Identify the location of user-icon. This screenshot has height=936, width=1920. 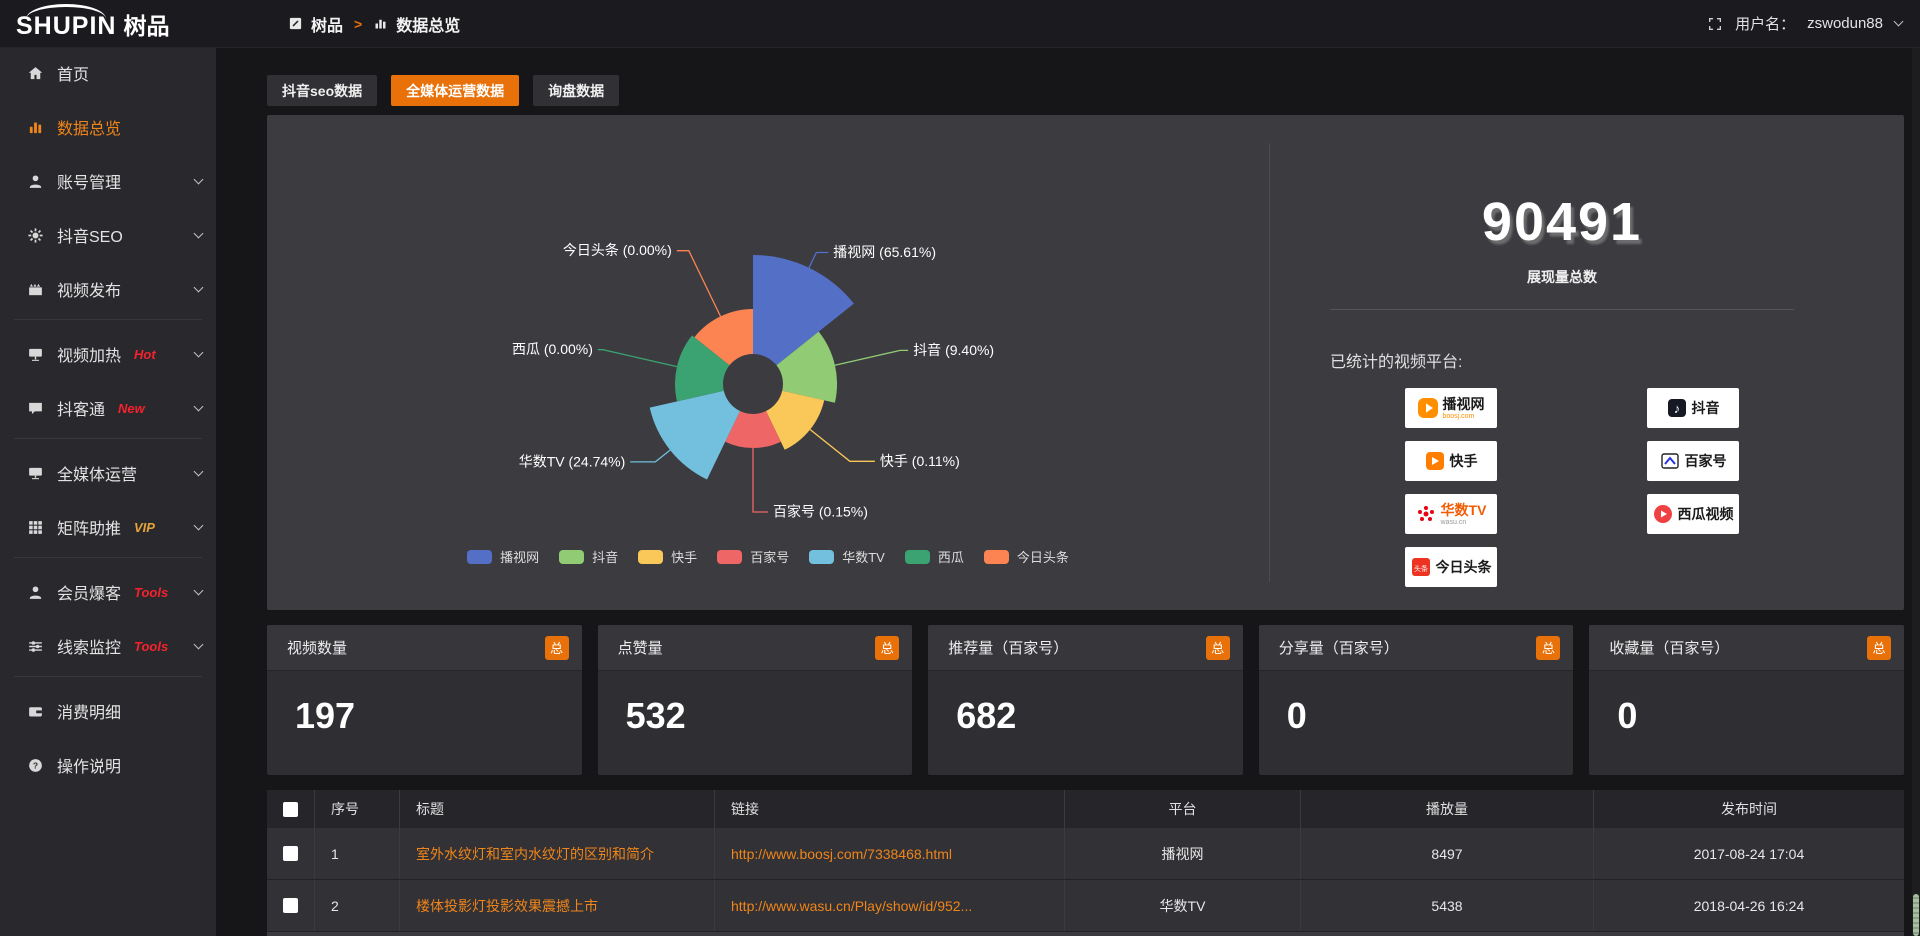
(35, 181).